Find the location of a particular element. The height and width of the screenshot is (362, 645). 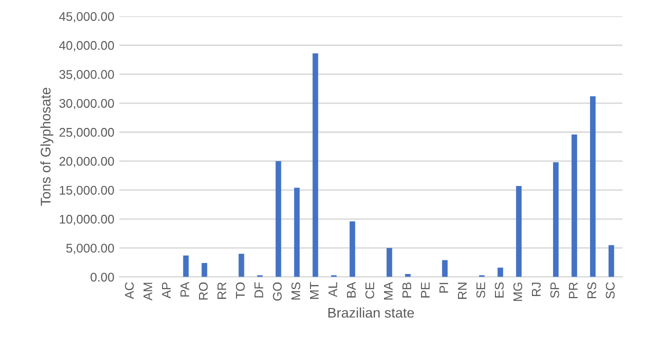

y-tick-label: 40,000.00 is located at coordinates (86, 46).